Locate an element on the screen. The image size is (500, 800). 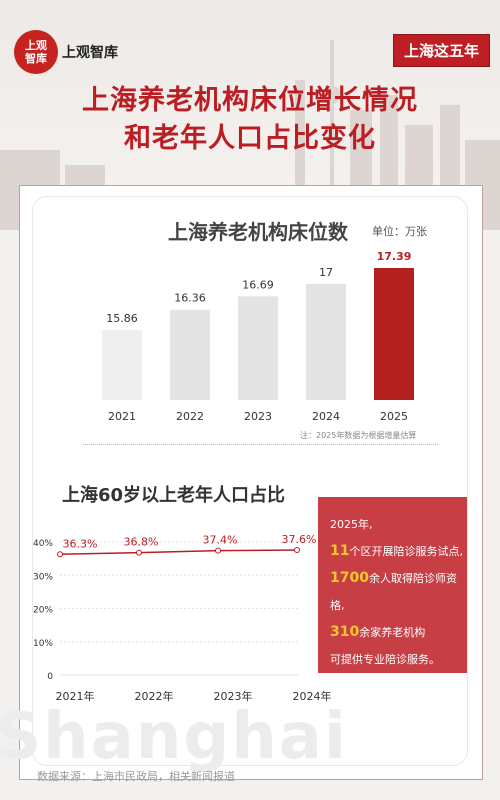
x-category-label: 2021年 is located at coordinates (75, 696).